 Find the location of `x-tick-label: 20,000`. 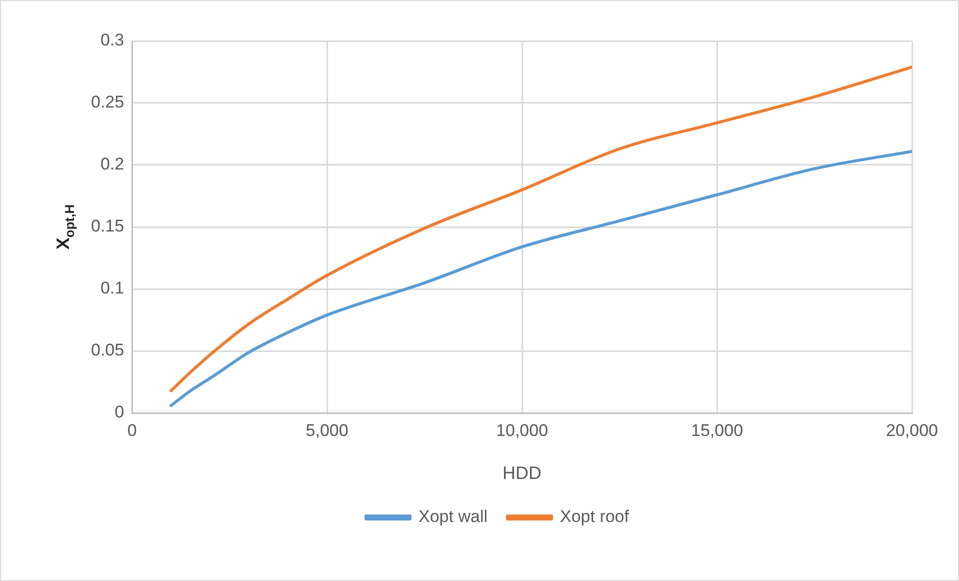

x-tick-label: 20,000 is located at coordinates (912, 430).